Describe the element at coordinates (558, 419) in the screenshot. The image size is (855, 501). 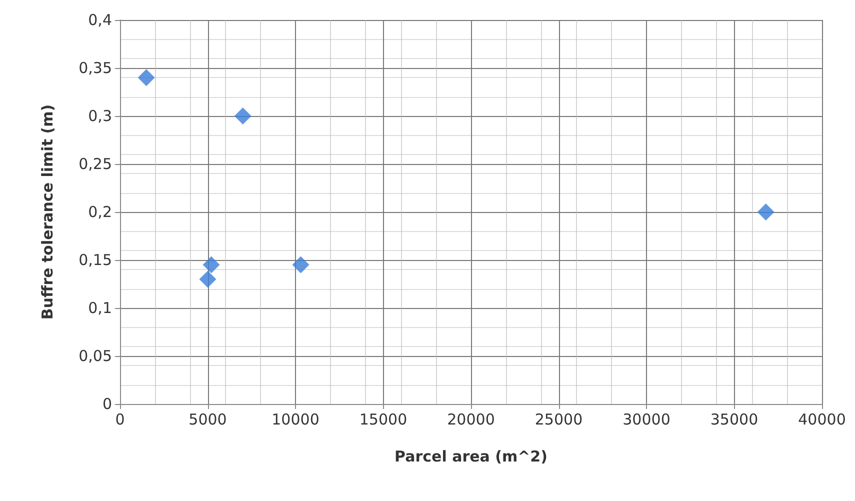
I see `x-tick-label: 25000` at that location.